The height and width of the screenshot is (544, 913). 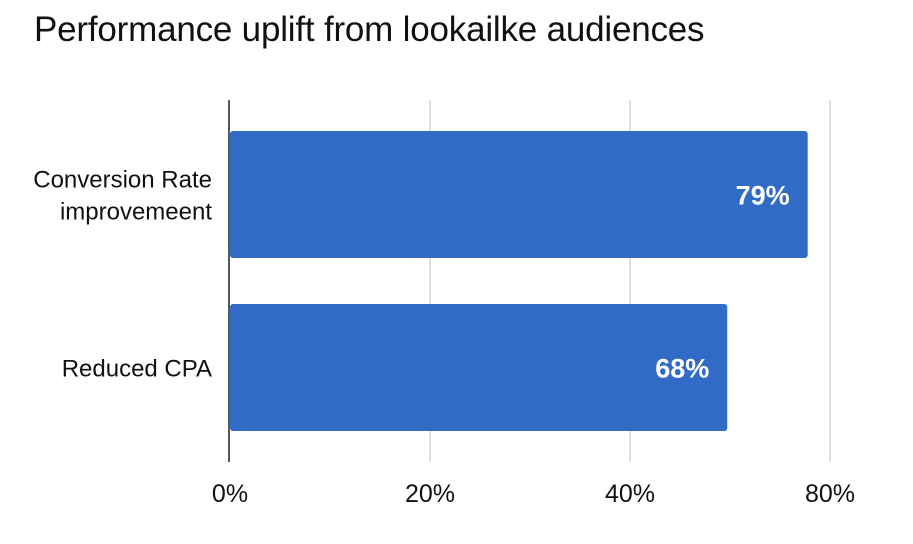 I want to click on category-label-line: Reduced CPA, so click(x=137, y=369).